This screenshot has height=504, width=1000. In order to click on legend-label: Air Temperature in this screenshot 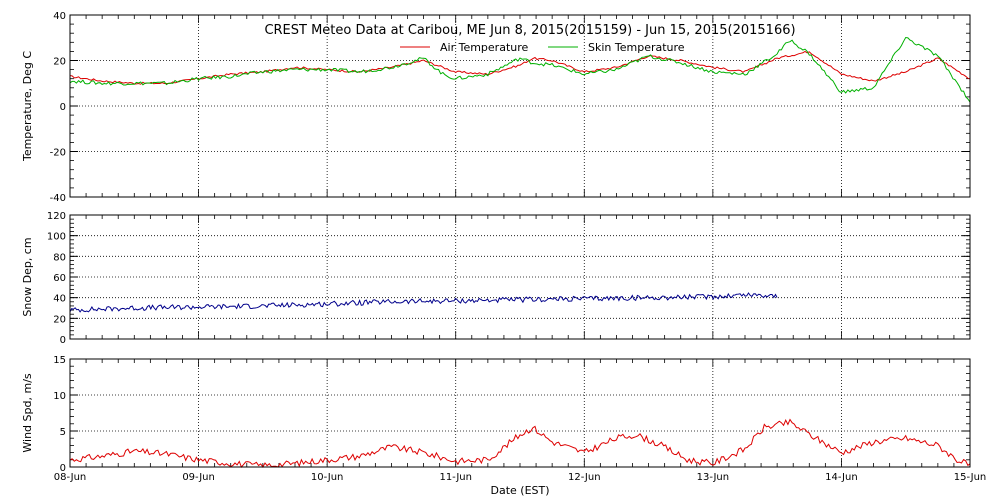, I will do `click(484, 47)`.